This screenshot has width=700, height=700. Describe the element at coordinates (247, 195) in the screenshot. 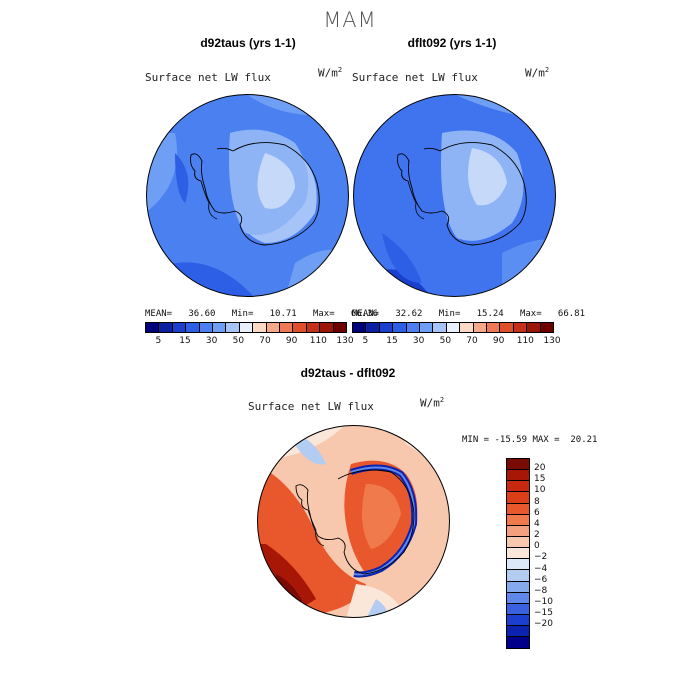

I see `panel1-polar-map` at that location.